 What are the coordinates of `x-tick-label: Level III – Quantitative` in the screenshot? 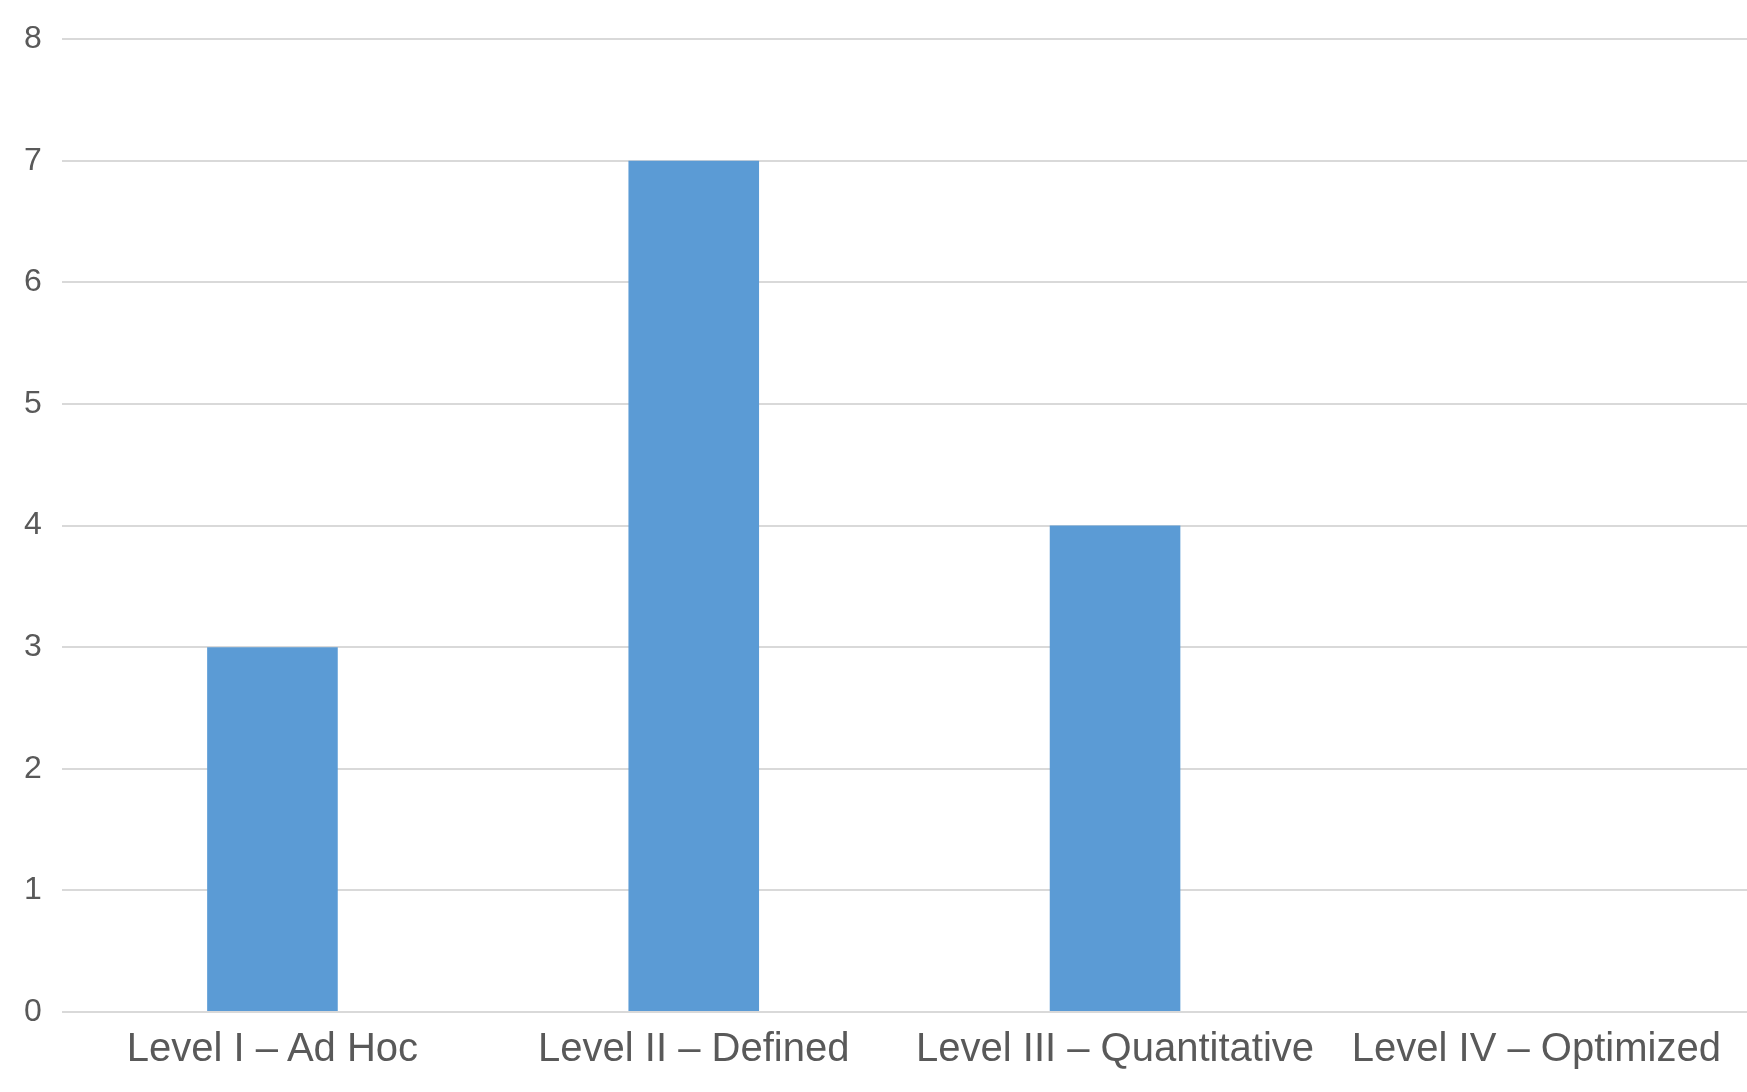 It's located at (1115, 1047).